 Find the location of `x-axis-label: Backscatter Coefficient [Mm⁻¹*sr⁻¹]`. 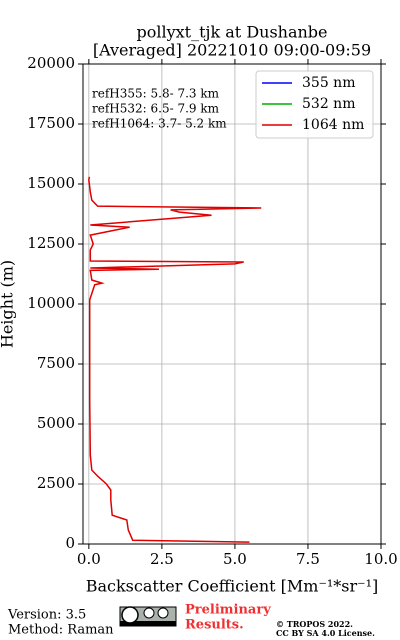

x-axis-label: Backscatter Coefficient [Mm⁻¹*sr⁻¹] is located at coordinates (232, 586).